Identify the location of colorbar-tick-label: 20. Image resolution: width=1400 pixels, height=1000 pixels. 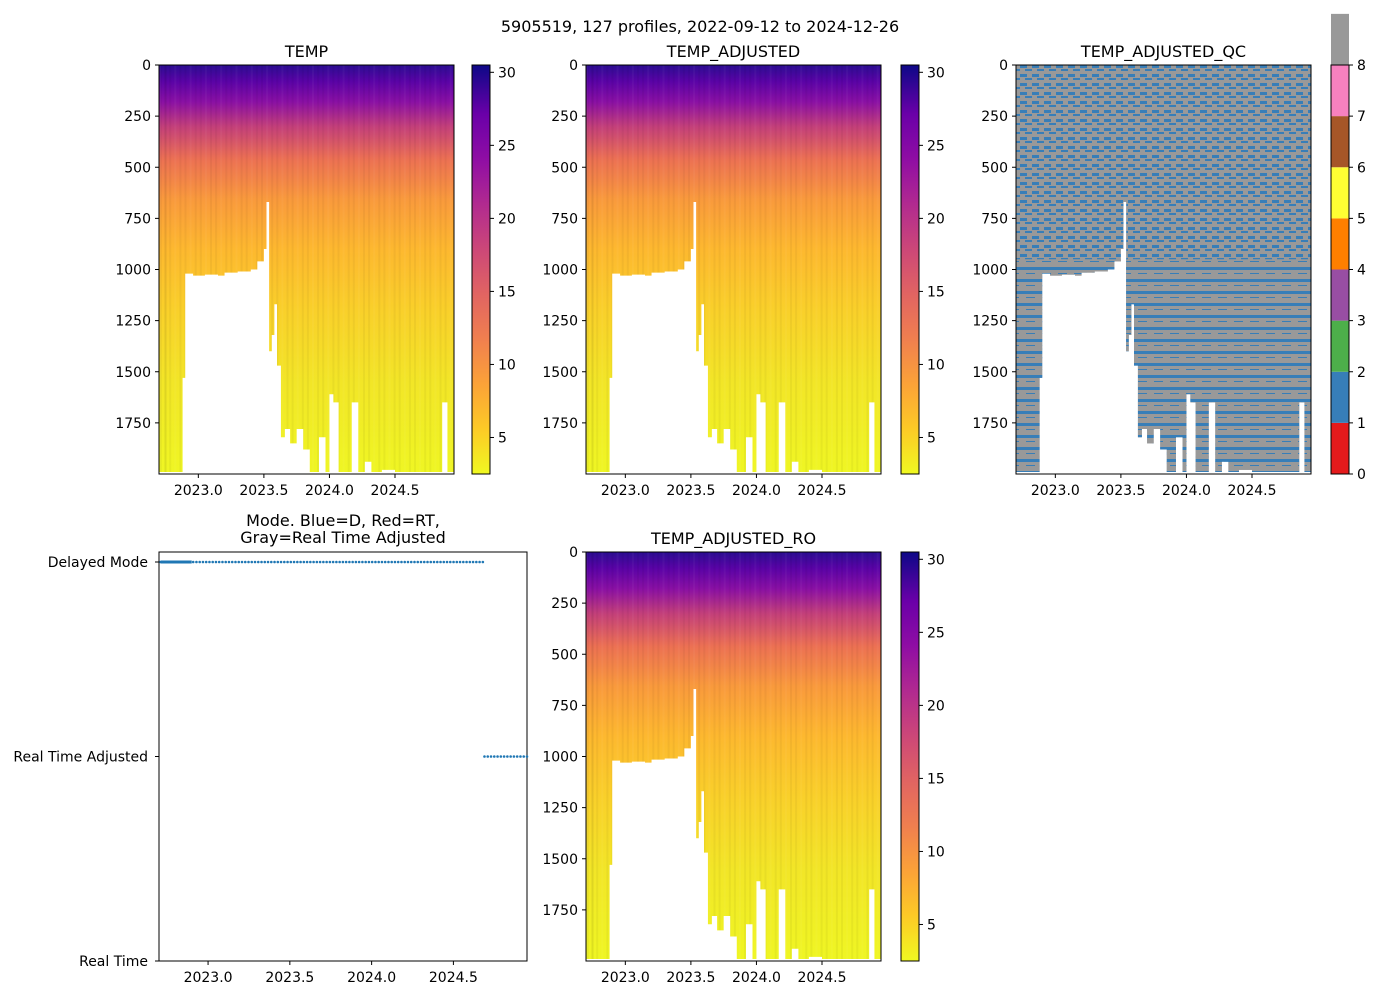
(936, 706).